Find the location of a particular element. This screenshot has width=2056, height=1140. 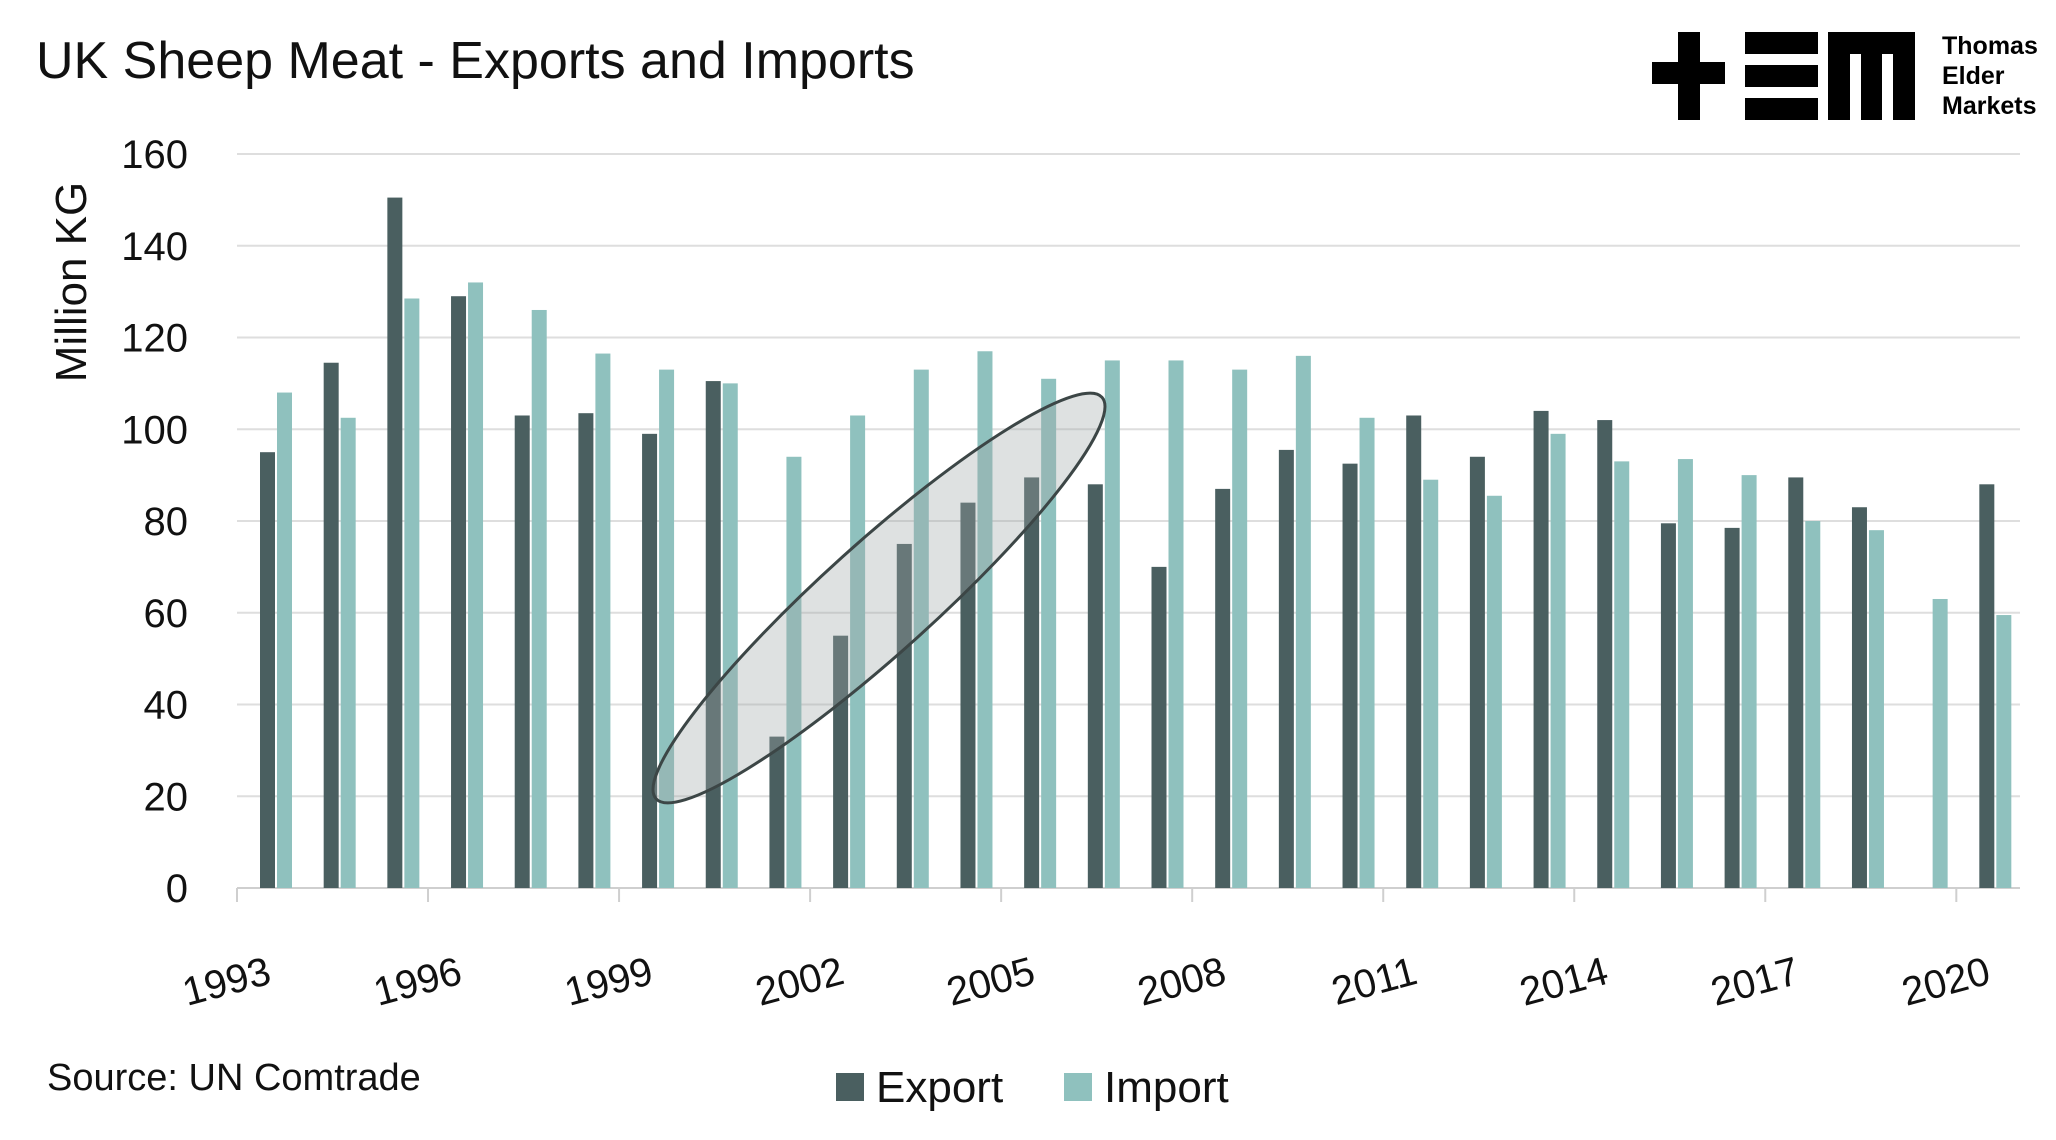

svg-text: Markets is located at coordinates (1989, 106).